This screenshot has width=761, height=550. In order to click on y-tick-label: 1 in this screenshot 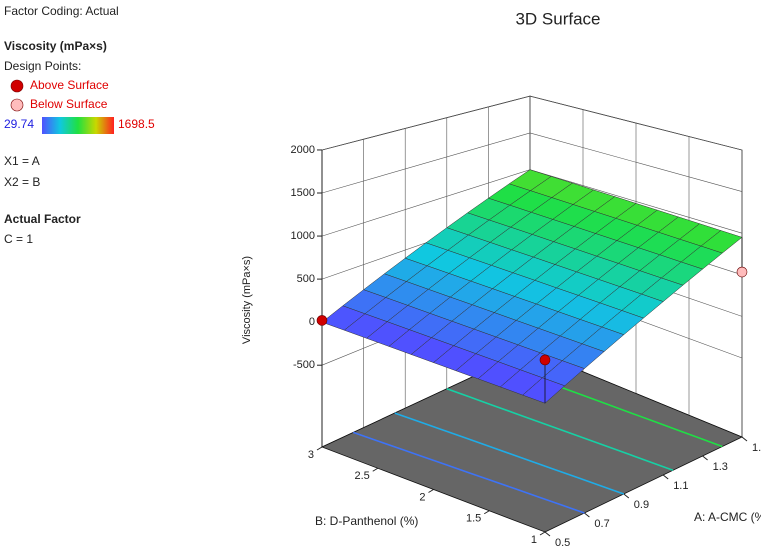, I will do `click(534, 540)`.